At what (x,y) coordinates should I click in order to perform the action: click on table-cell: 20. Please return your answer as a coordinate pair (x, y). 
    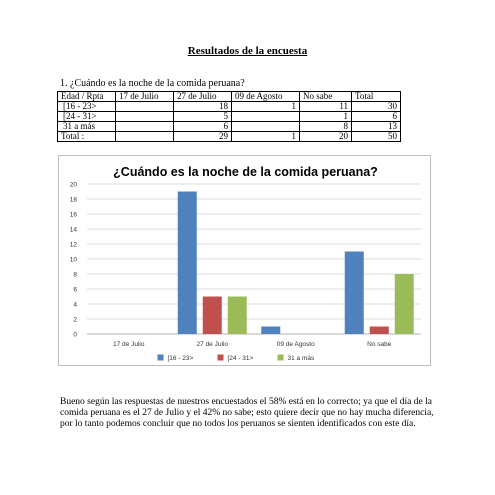
    Looking at the image, I should click on (325, 136).